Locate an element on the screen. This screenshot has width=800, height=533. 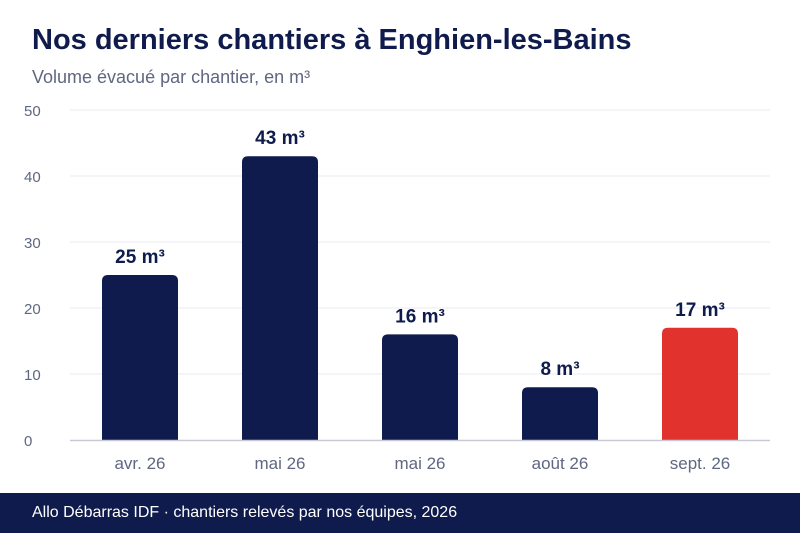
x-tick-label: sept. 26 is located at coordinates (700, 463).